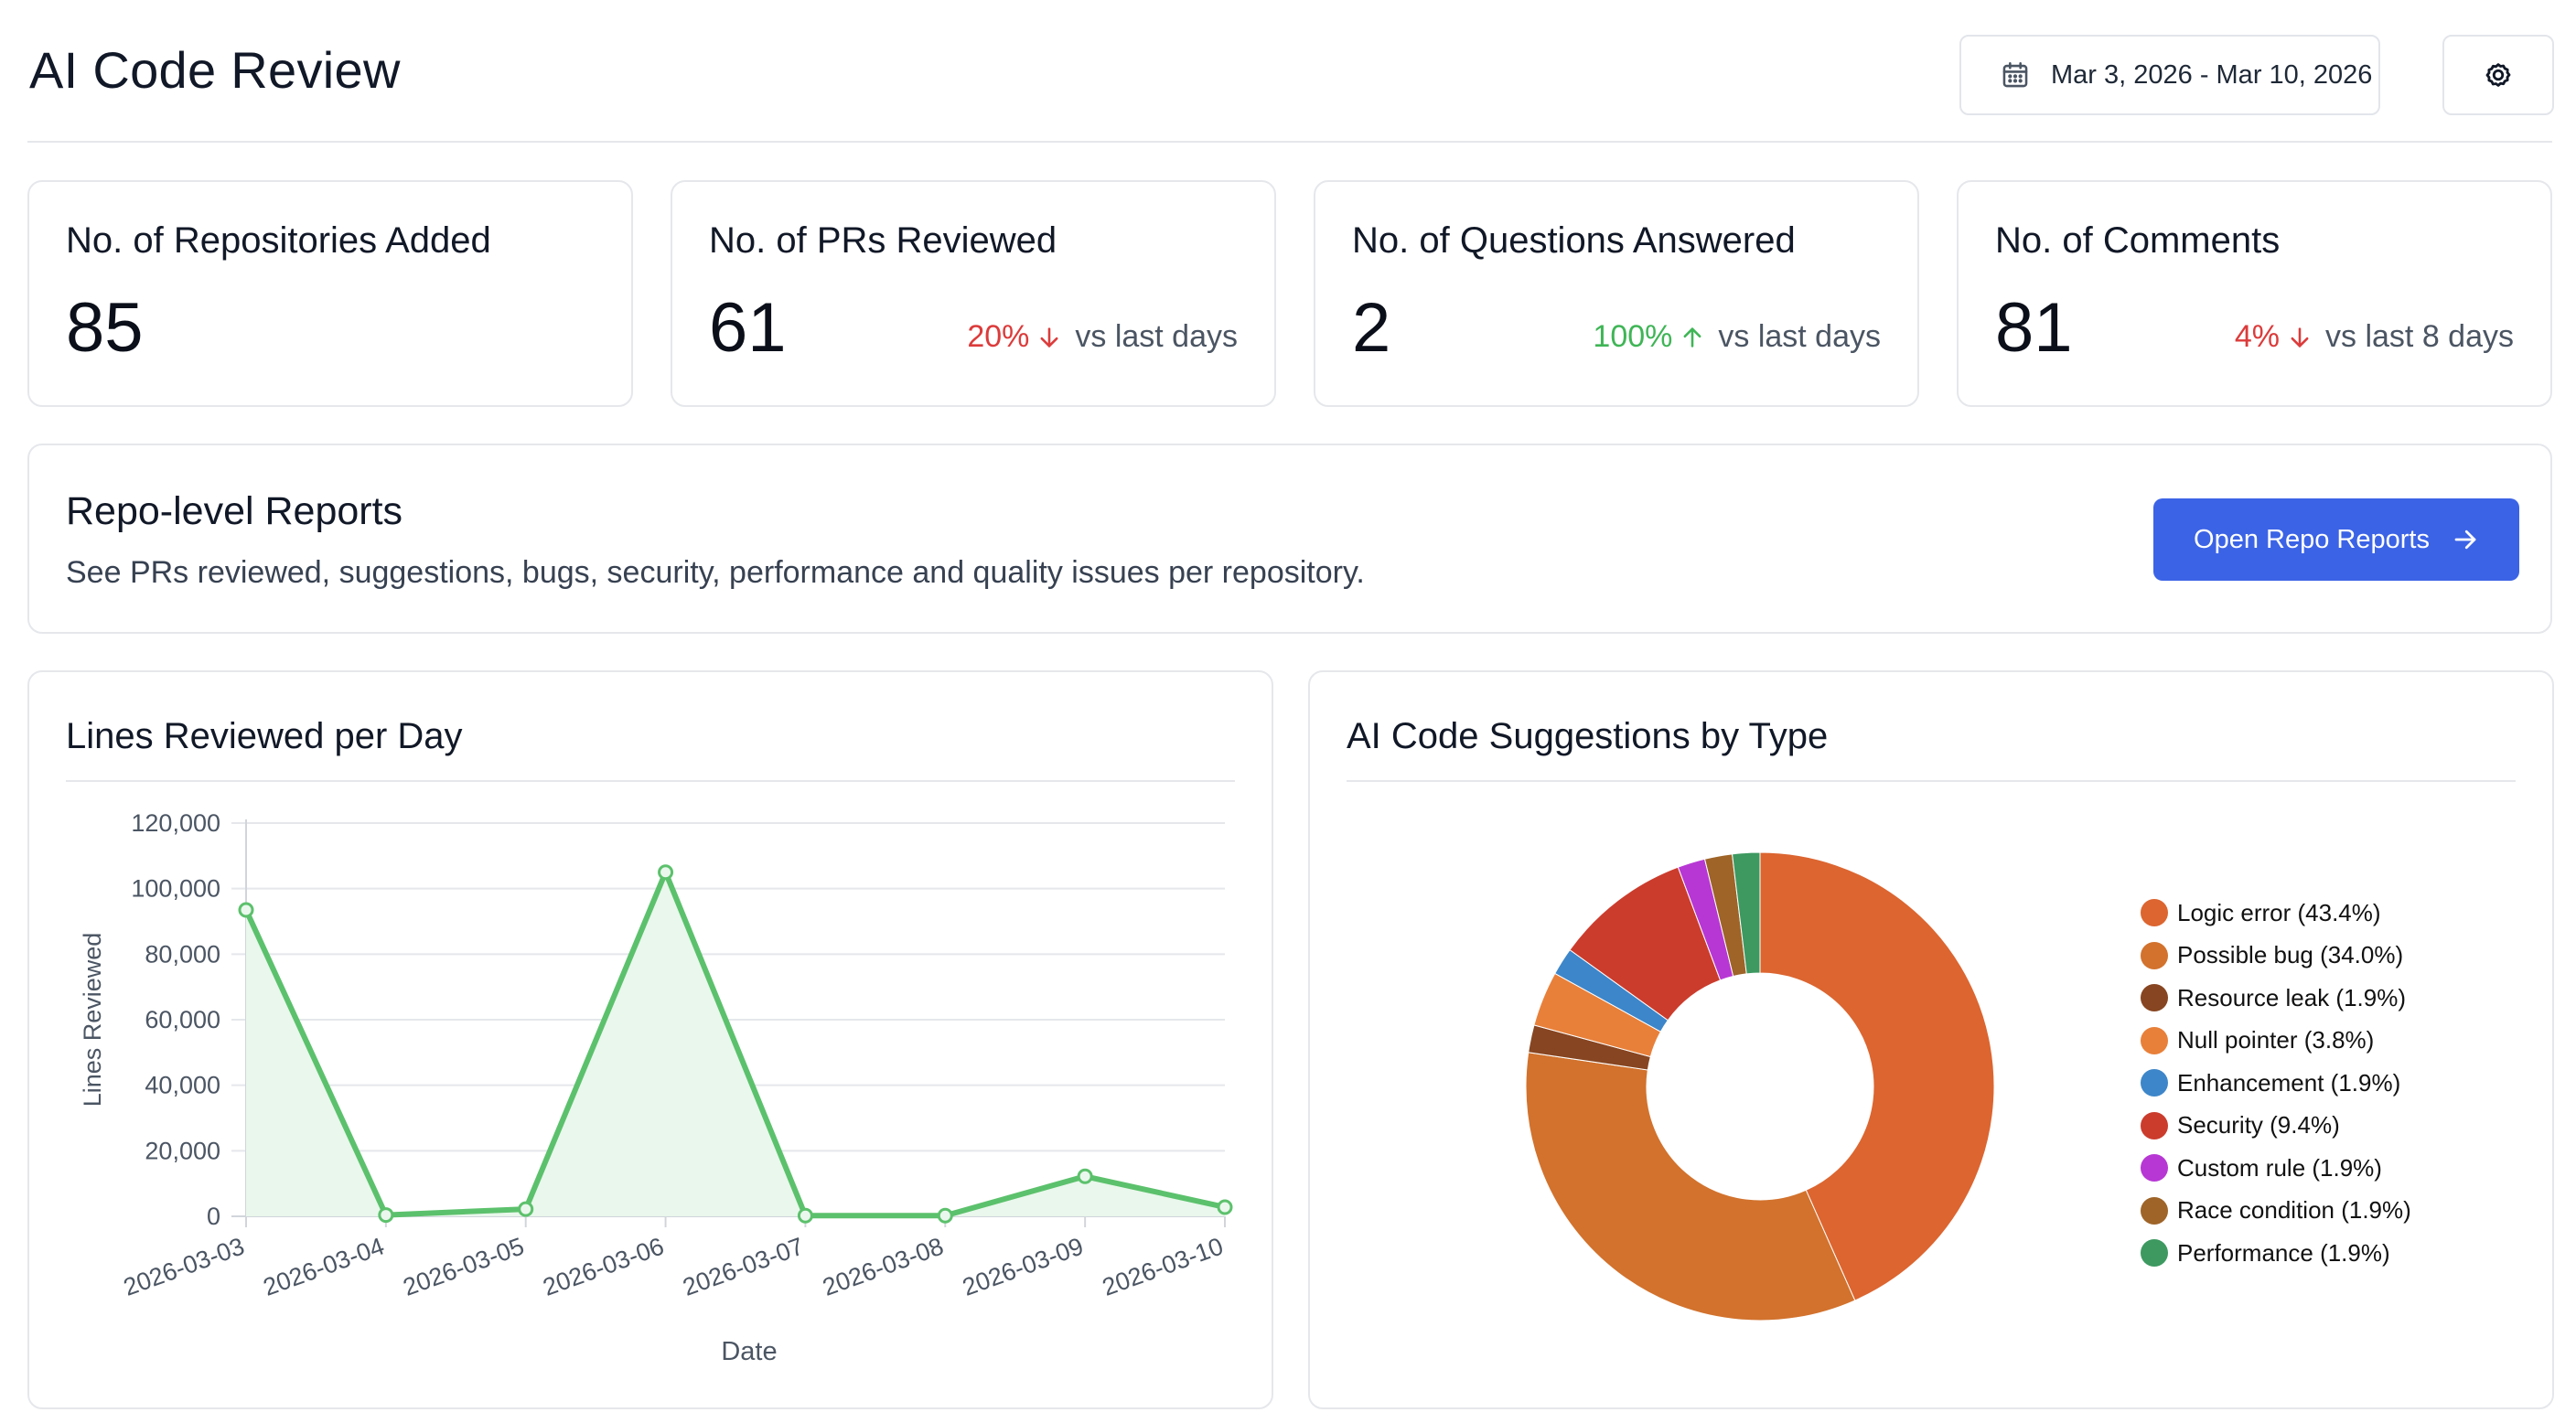 The height and width of the screenshot is (1423, 2576). Describe the element at coordinates (2015, 74) in the screenshot. I see `calendar-icon` at that location.